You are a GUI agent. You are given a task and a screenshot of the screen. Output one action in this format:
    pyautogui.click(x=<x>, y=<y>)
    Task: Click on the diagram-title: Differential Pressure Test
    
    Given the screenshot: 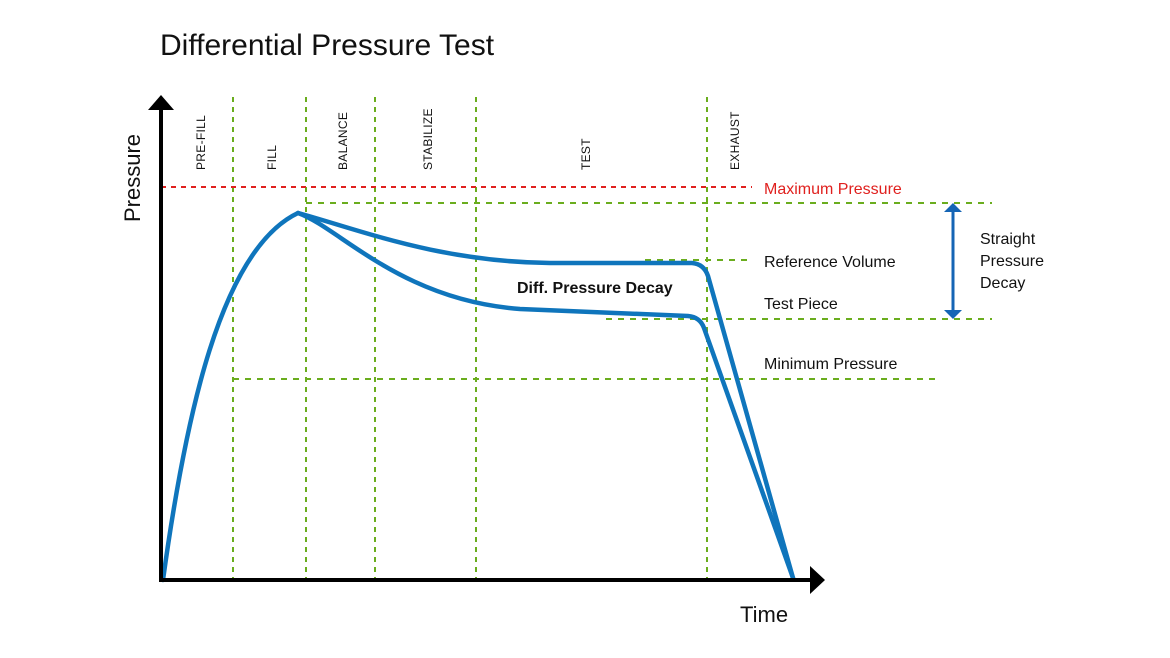 What is the action you would take?
    pyautogui.click(x=327, y=45)
    